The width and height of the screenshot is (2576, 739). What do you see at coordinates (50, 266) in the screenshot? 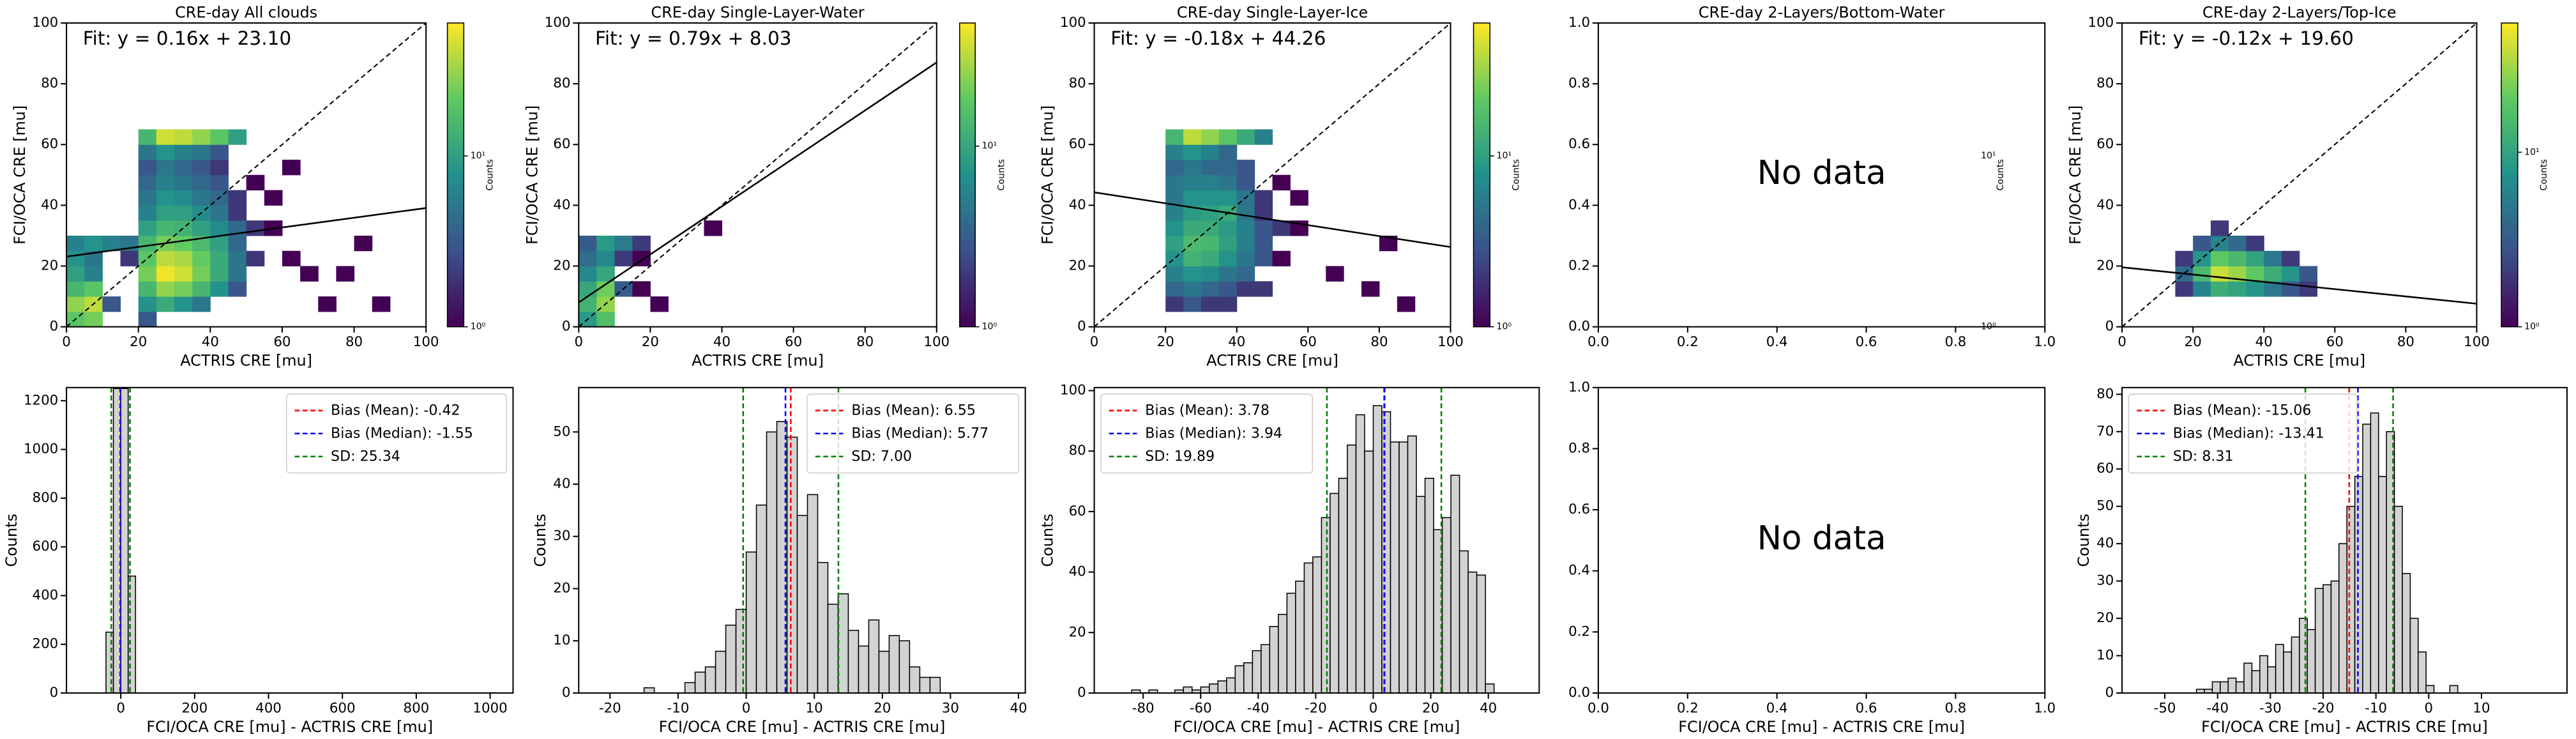
I see `y-tick-label: 20` at bounding box center [50, 266].